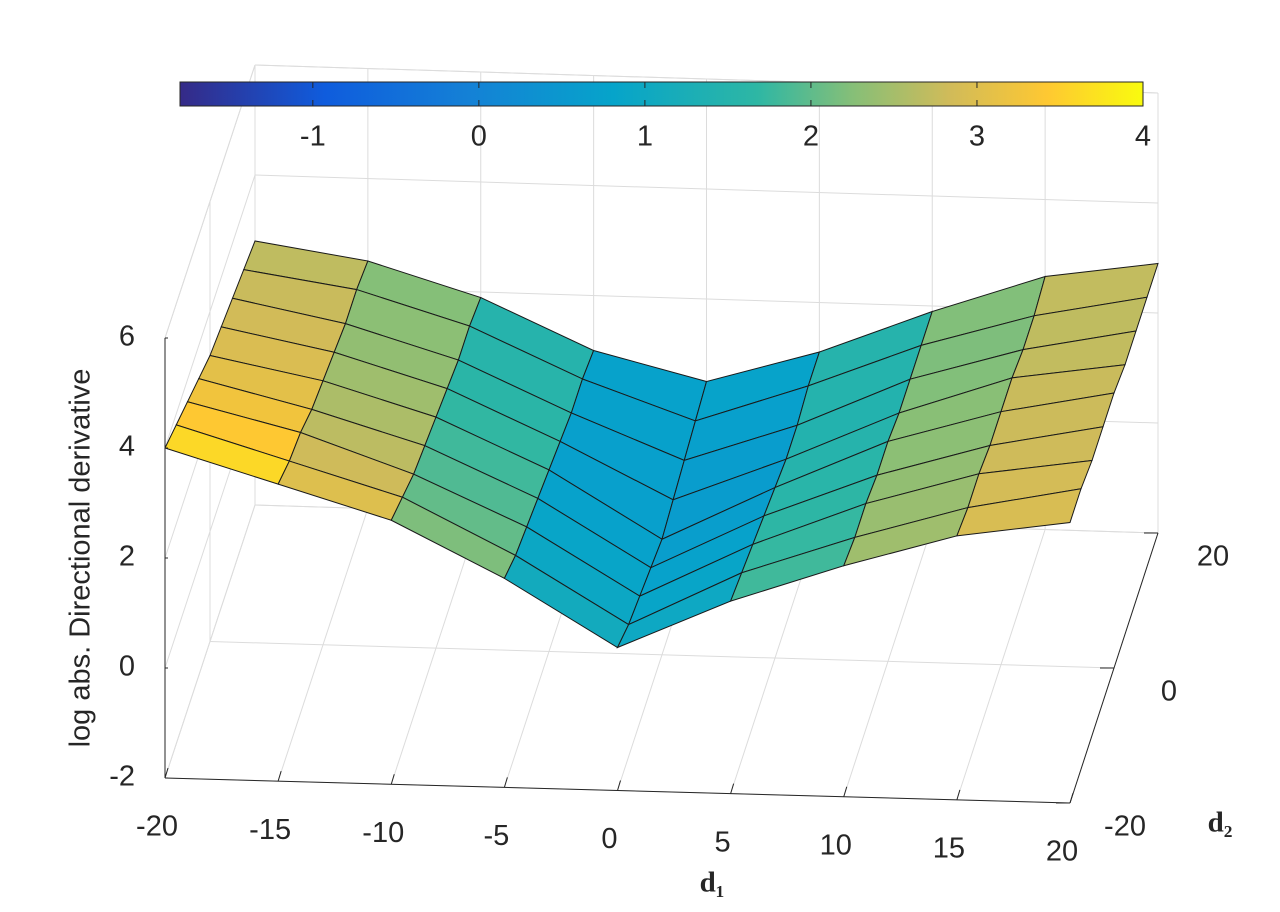  Describe the element at coordinates (1062, 852) in the screenshot. I see `x-tick-label: 20` at that location.